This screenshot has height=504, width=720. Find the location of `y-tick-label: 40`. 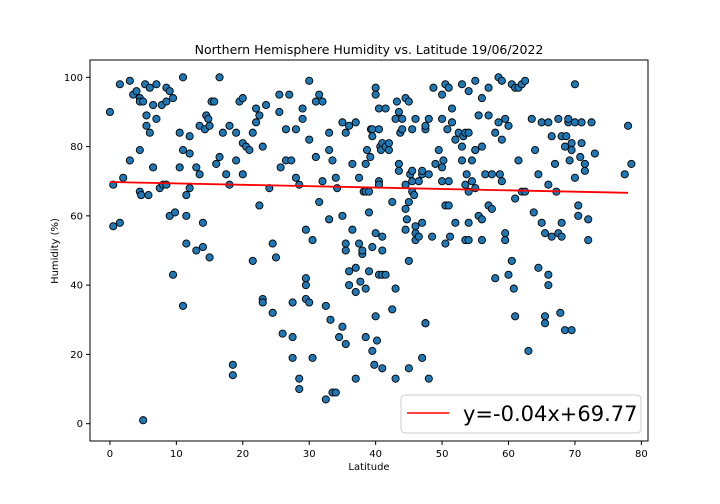

y-tick-label: 40 is located at coordinates (76, 286).